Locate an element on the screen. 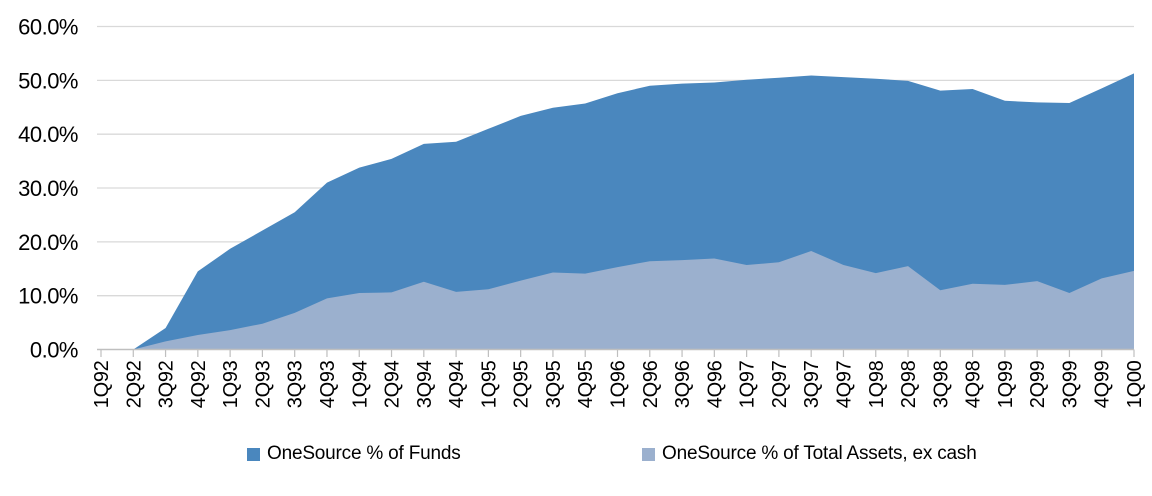 This screenshot has width=1152, height=496. funds-legend-swatch is located at coordinates (253, 454).